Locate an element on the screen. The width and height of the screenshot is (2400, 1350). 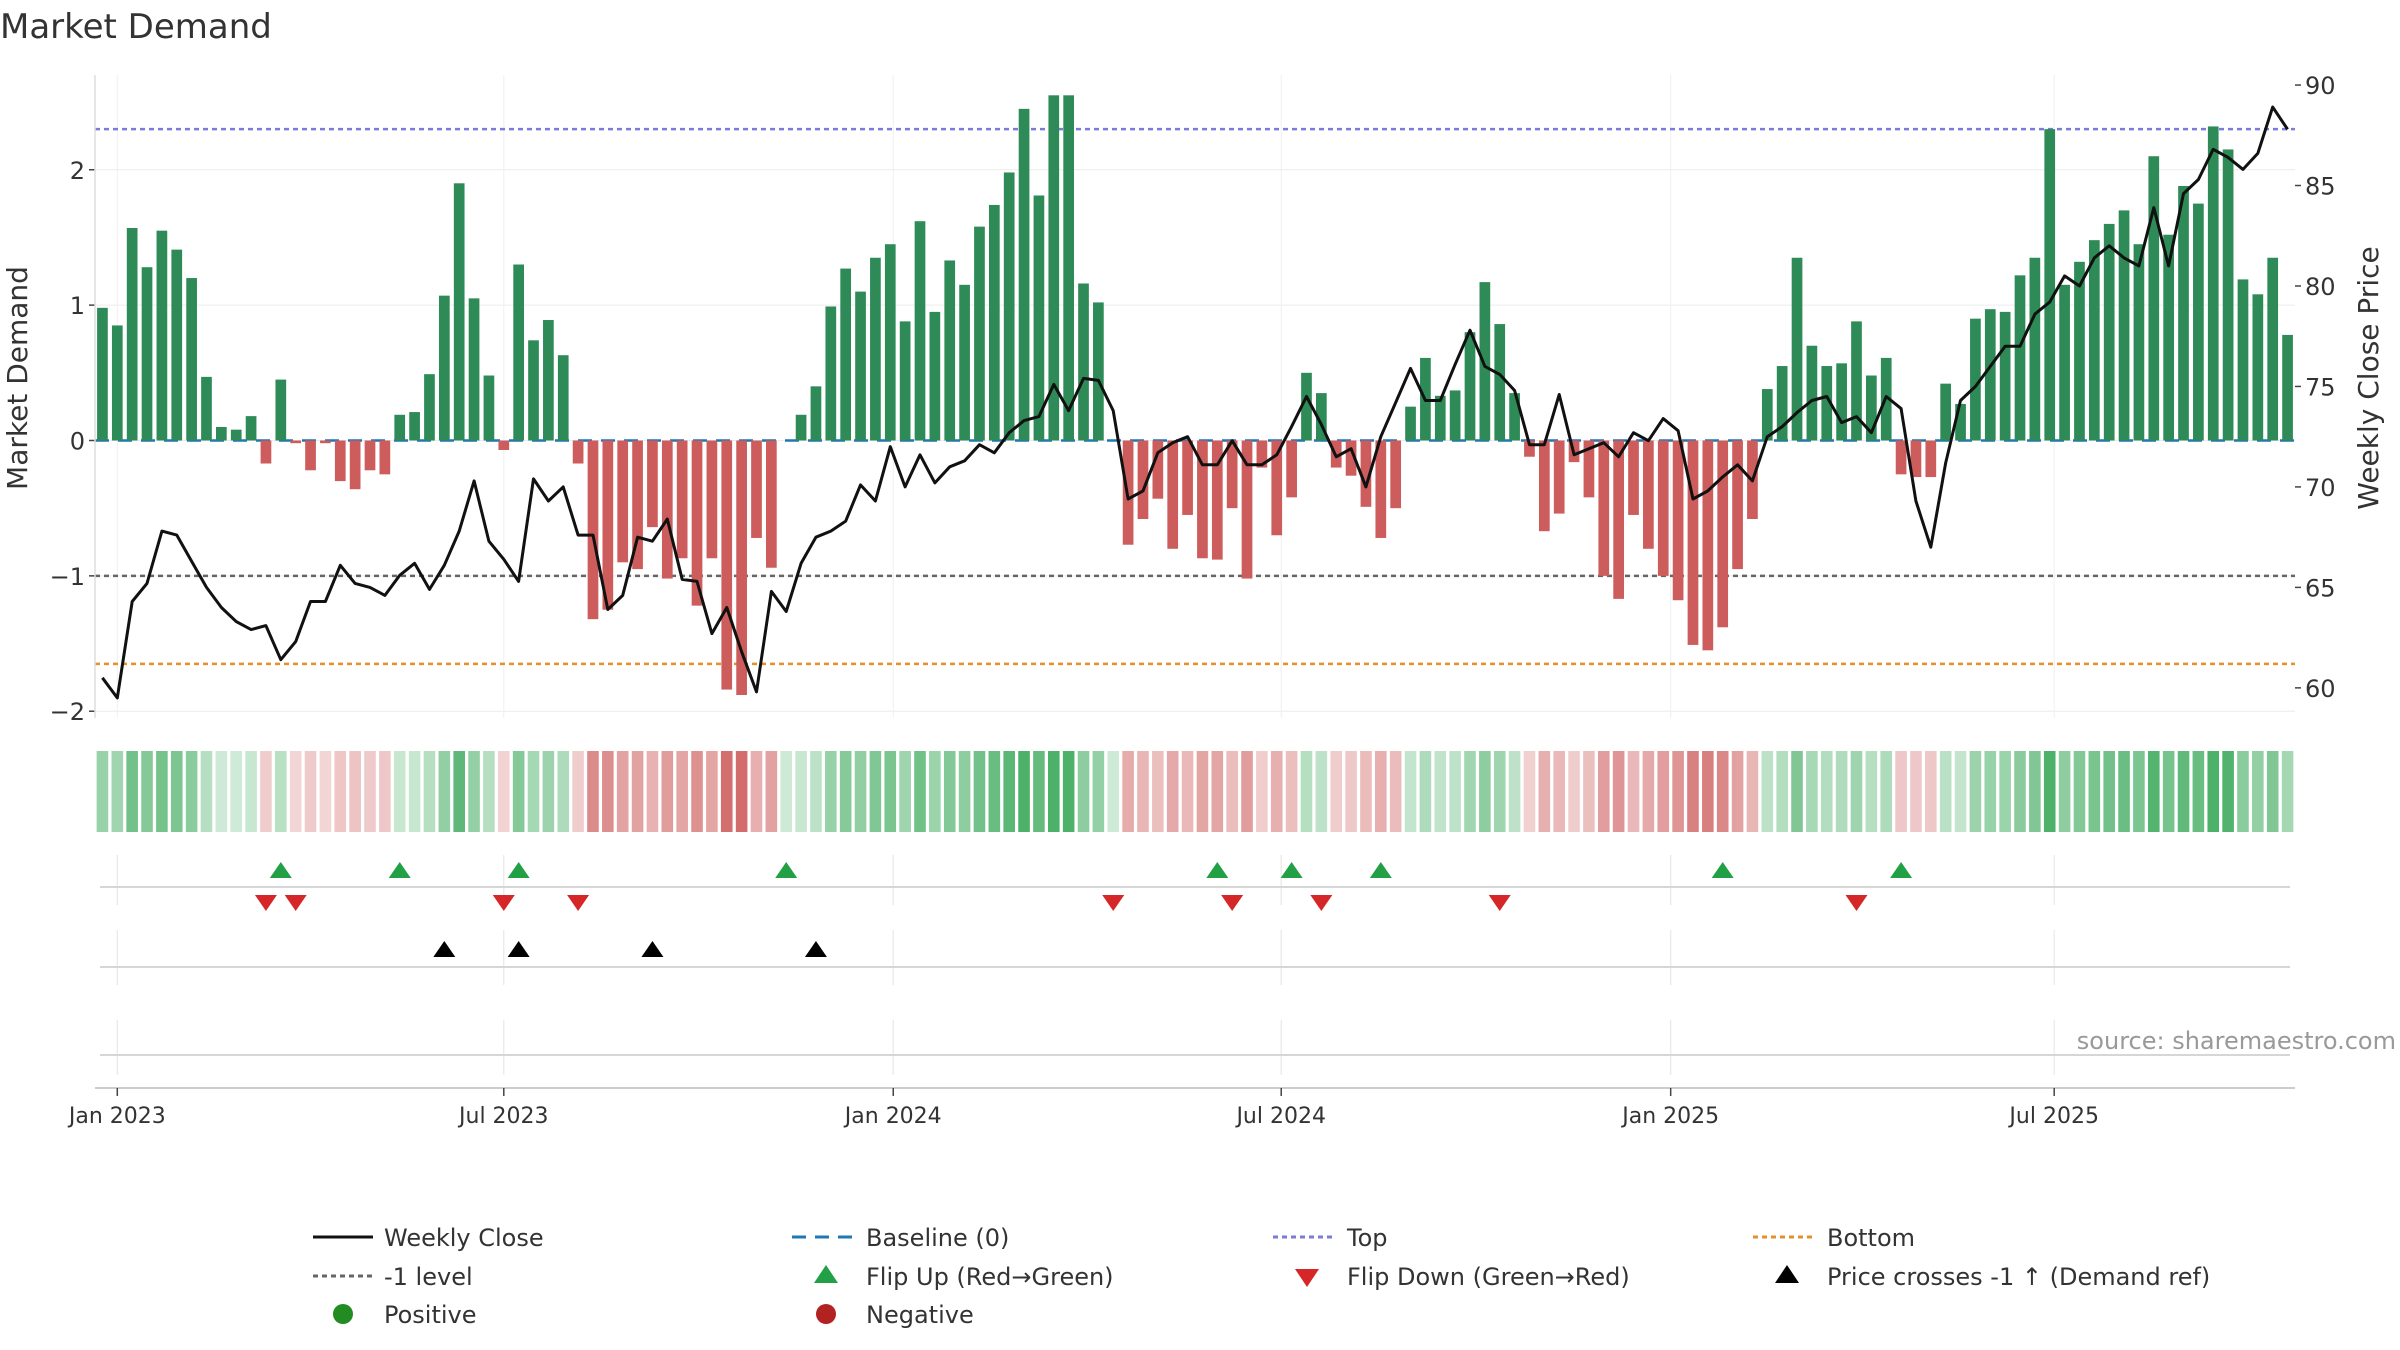
y-left-tick-label: −2 is located at coordinates (67, 712).